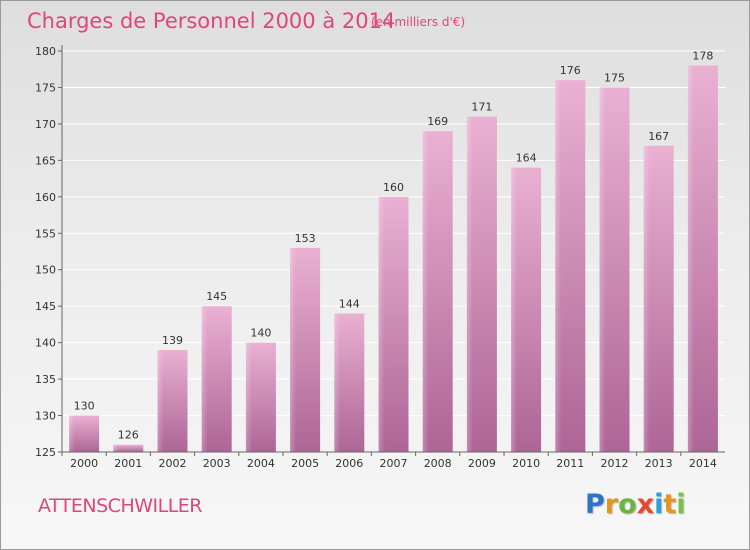 The width and height of the screenshot is (750, 550). Describe the element at coordinates (128, 435) in the screenshot. I see `value-label: 126` at that location.